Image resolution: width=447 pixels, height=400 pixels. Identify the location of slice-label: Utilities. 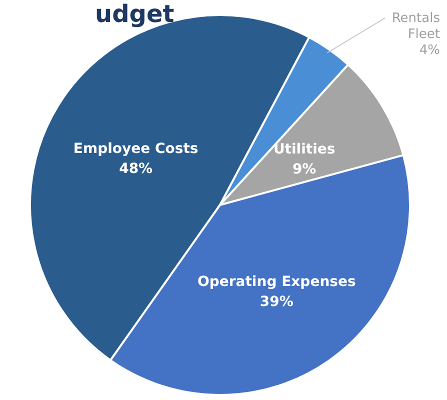
(304, 150).